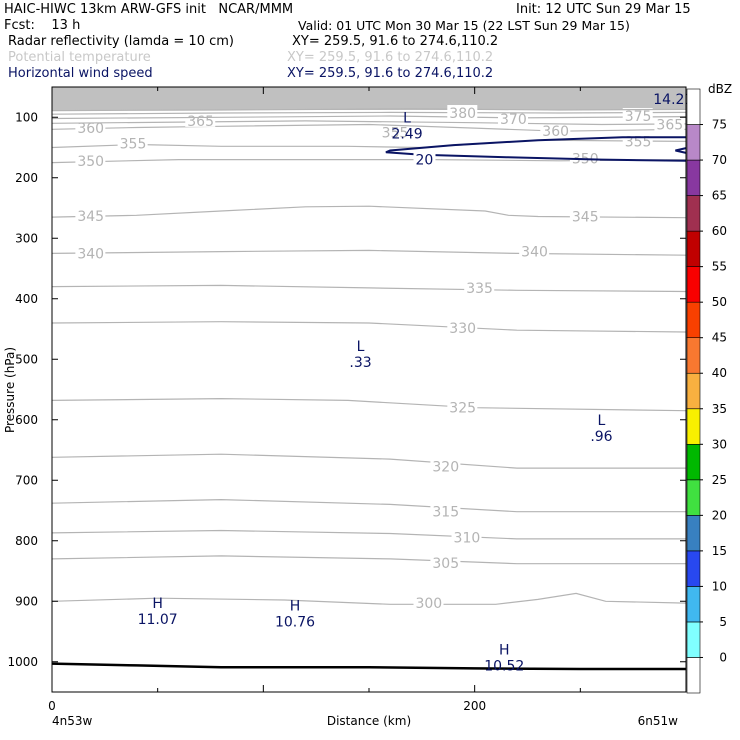 The image size is (740, 740). What do you see at coordinates (26, 359) in the screenshot?
I see `y-tick-label: 500` at bounding box center [26, 359].